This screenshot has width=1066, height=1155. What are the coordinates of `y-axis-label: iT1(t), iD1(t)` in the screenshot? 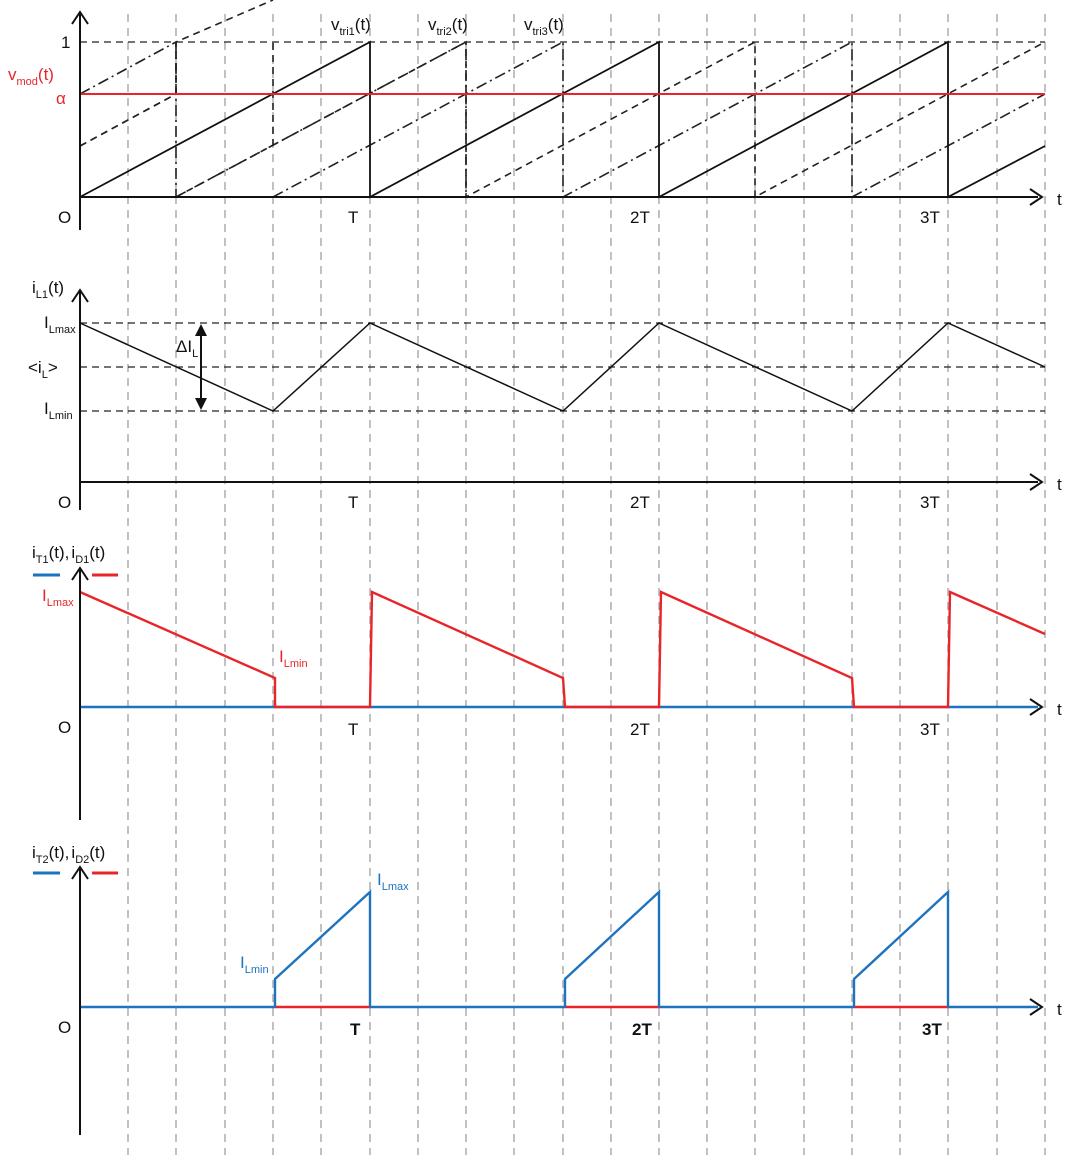 It's located at (68, 554).